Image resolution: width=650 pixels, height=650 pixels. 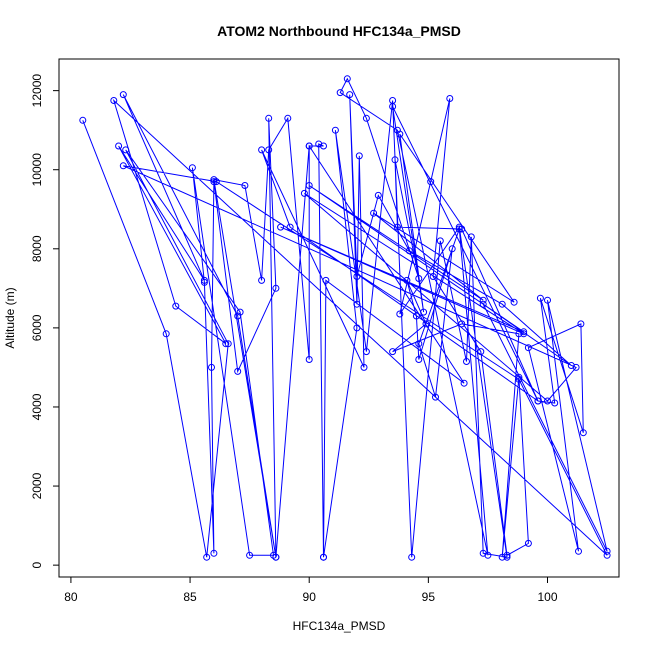 What do you see at coordinates (339, 626) in the screenshot?
I see `x-axis-label: HFC134a_PMSD` at bounding box center [339, 626].